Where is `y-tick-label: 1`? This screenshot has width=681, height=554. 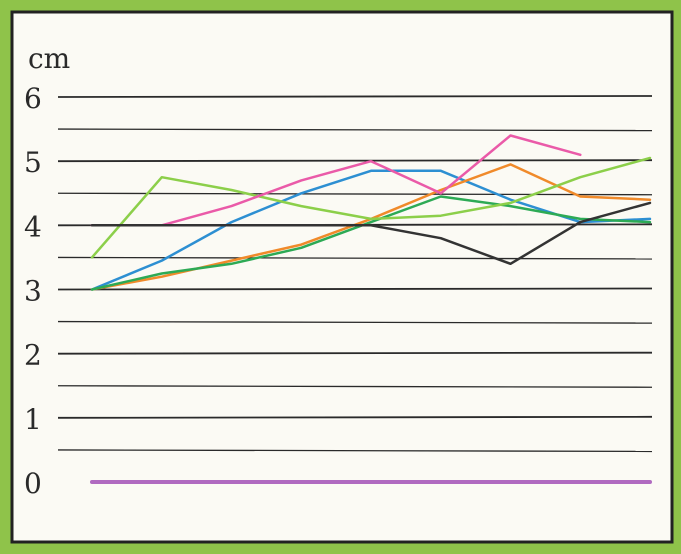 y-tick-label: 1 is located at coordinates (33, 419).